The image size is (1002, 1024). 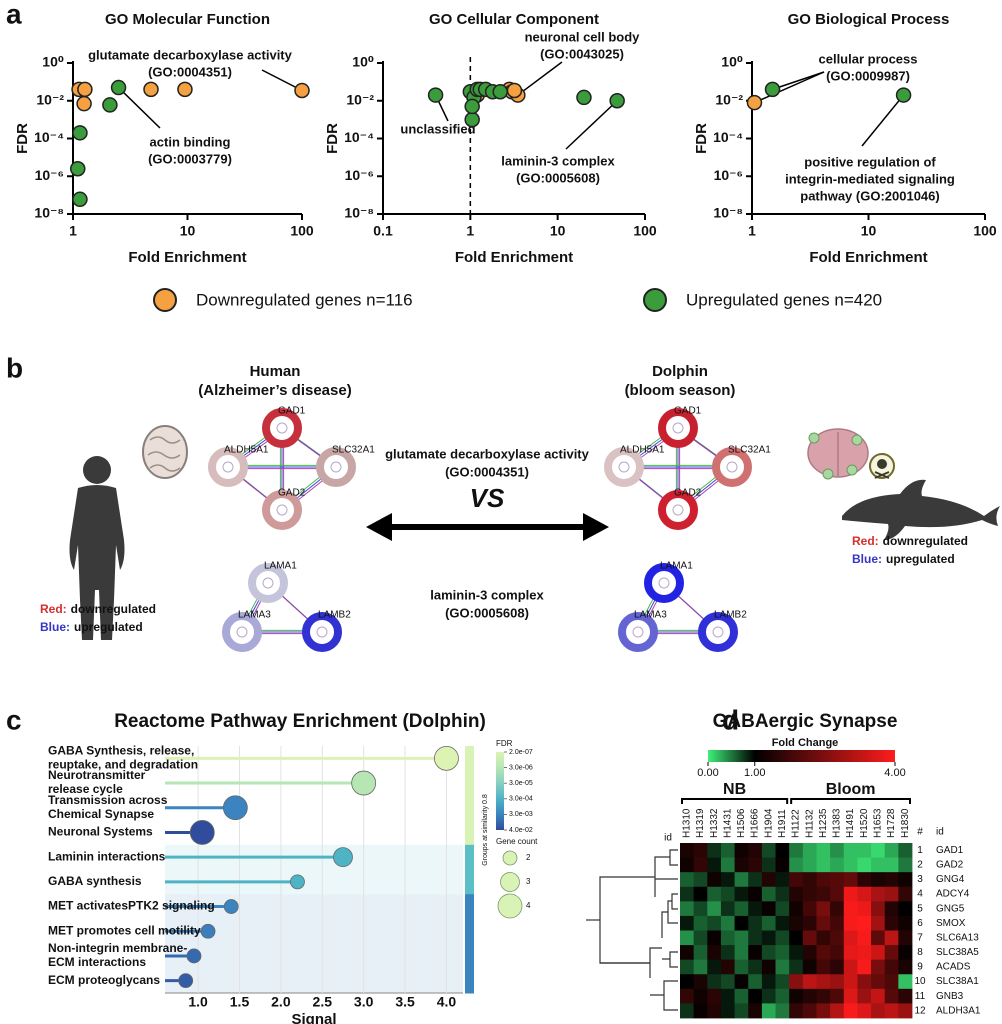 I want to click on column-label: H1310, so click(x=686, y=823).